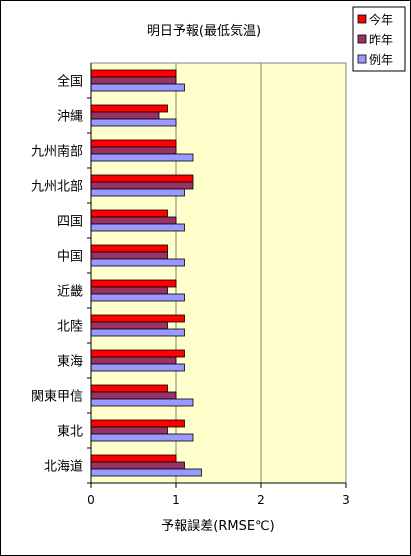  Describe the element at coordinates (261, 500) in the screenshot. I see `x-tick-label: 2` at that location.